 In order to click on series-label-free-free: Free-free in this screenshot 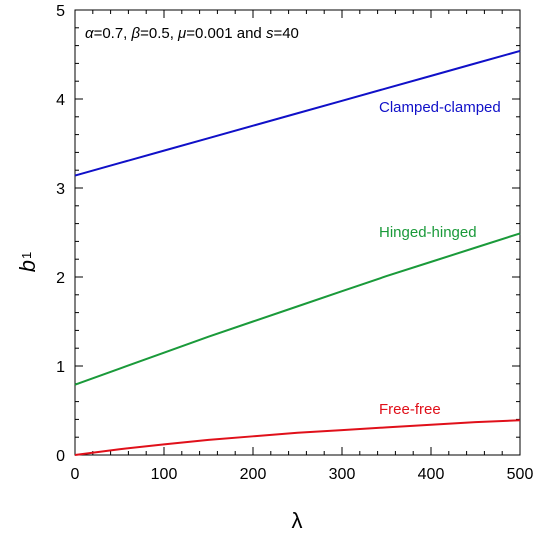, I will do `click(410, 409)`.